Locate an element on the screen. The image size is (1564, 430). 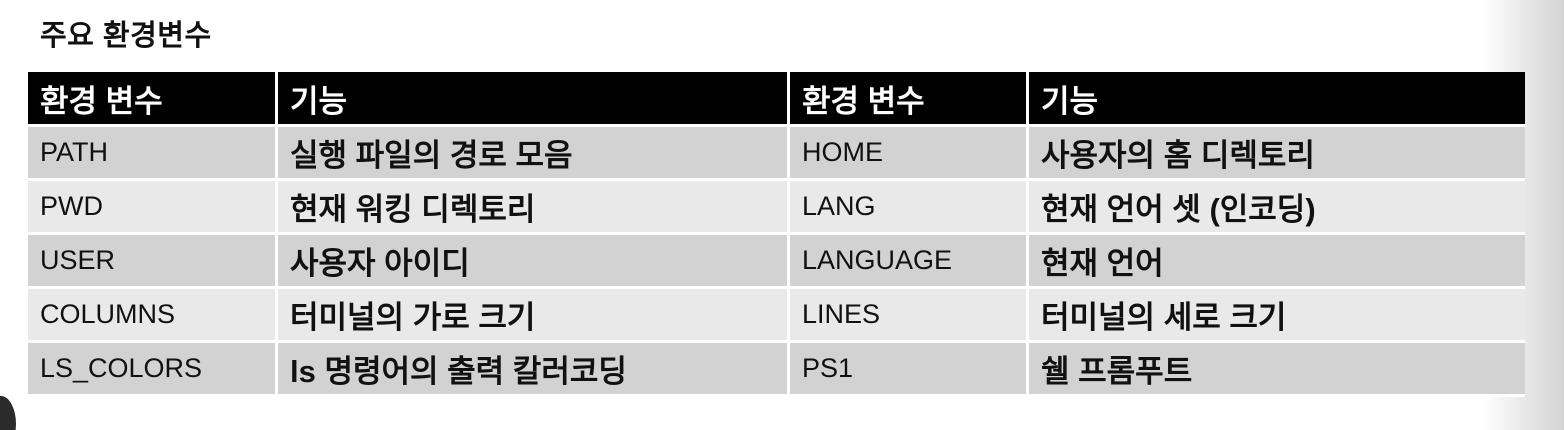
env-var-description: 쉘 프롬푸트 is located at coordinates (1277, 370).